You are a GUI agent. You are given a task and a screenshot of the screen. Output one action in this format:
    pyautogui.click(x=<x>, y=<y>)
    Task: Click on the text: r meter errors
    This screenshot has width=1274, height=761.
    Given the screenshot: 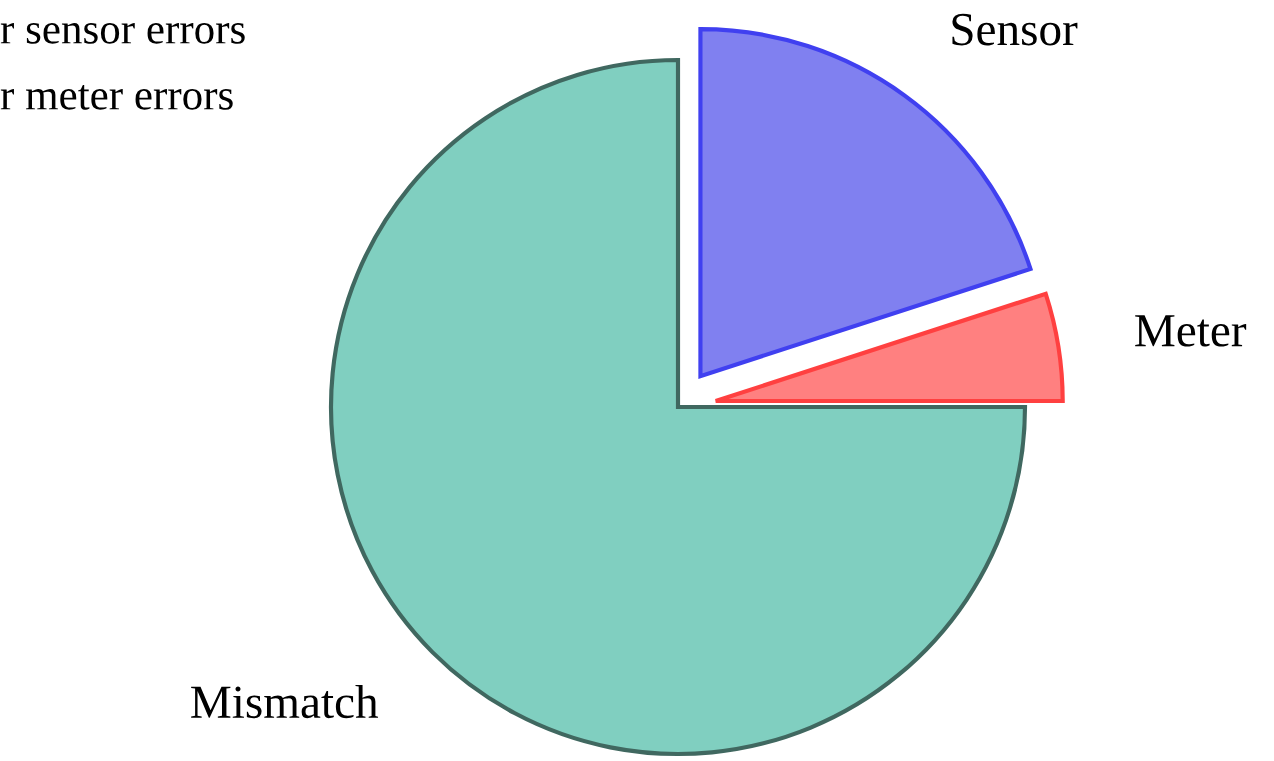 What is the action you would take?
    pyautogui.click(x=116, y=97)
    